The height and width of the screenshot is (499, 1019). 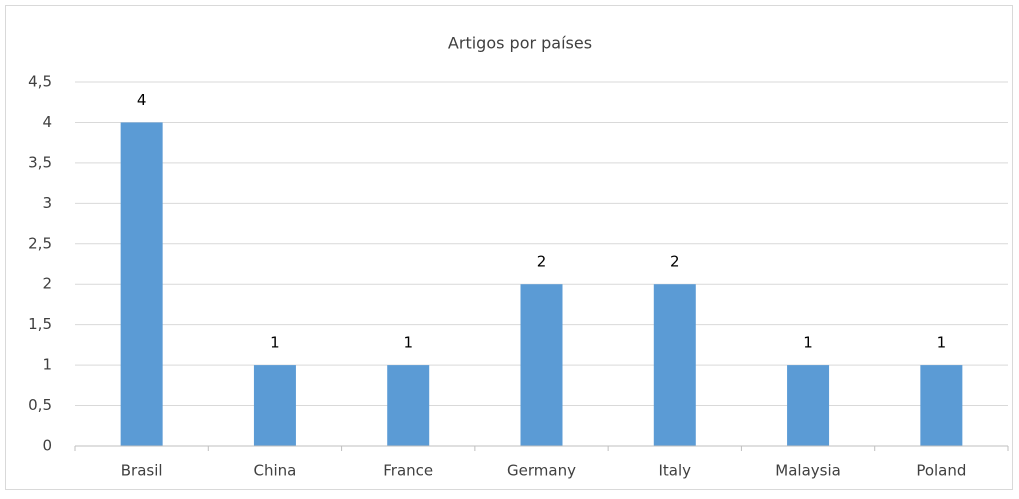 What do you see at coordinates (47, 203) in the screenshot?
I see `y-tick-label: 3` at bounding box center [47, 203].